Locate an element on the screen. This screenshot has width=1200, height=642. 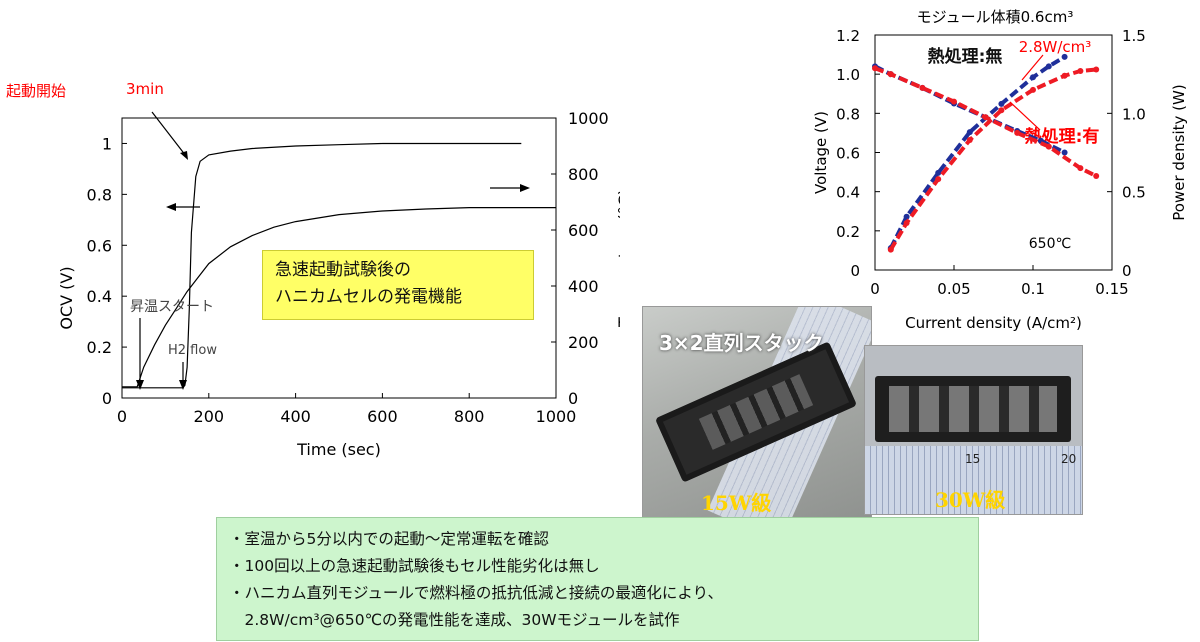
series-label-none: 熱処理:無 is located at coordinates (965, 56).